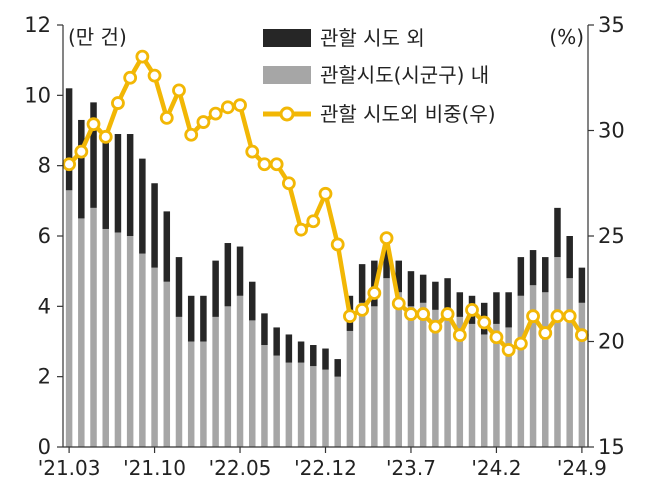  I want to click on x-tick-label: '24.2, so click(496, 468).